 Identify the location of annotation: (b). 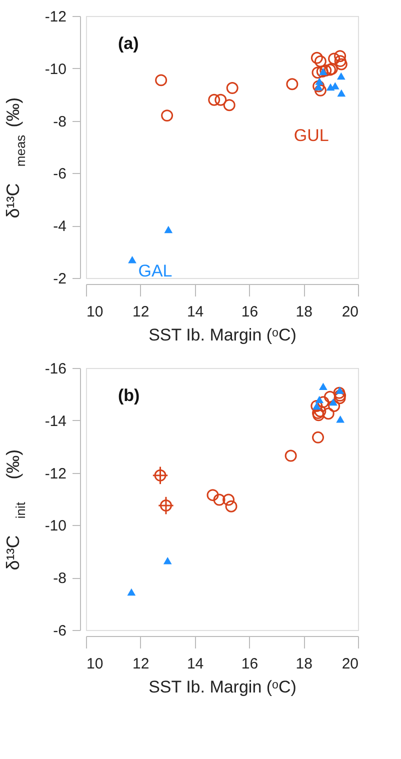
(129, 395).